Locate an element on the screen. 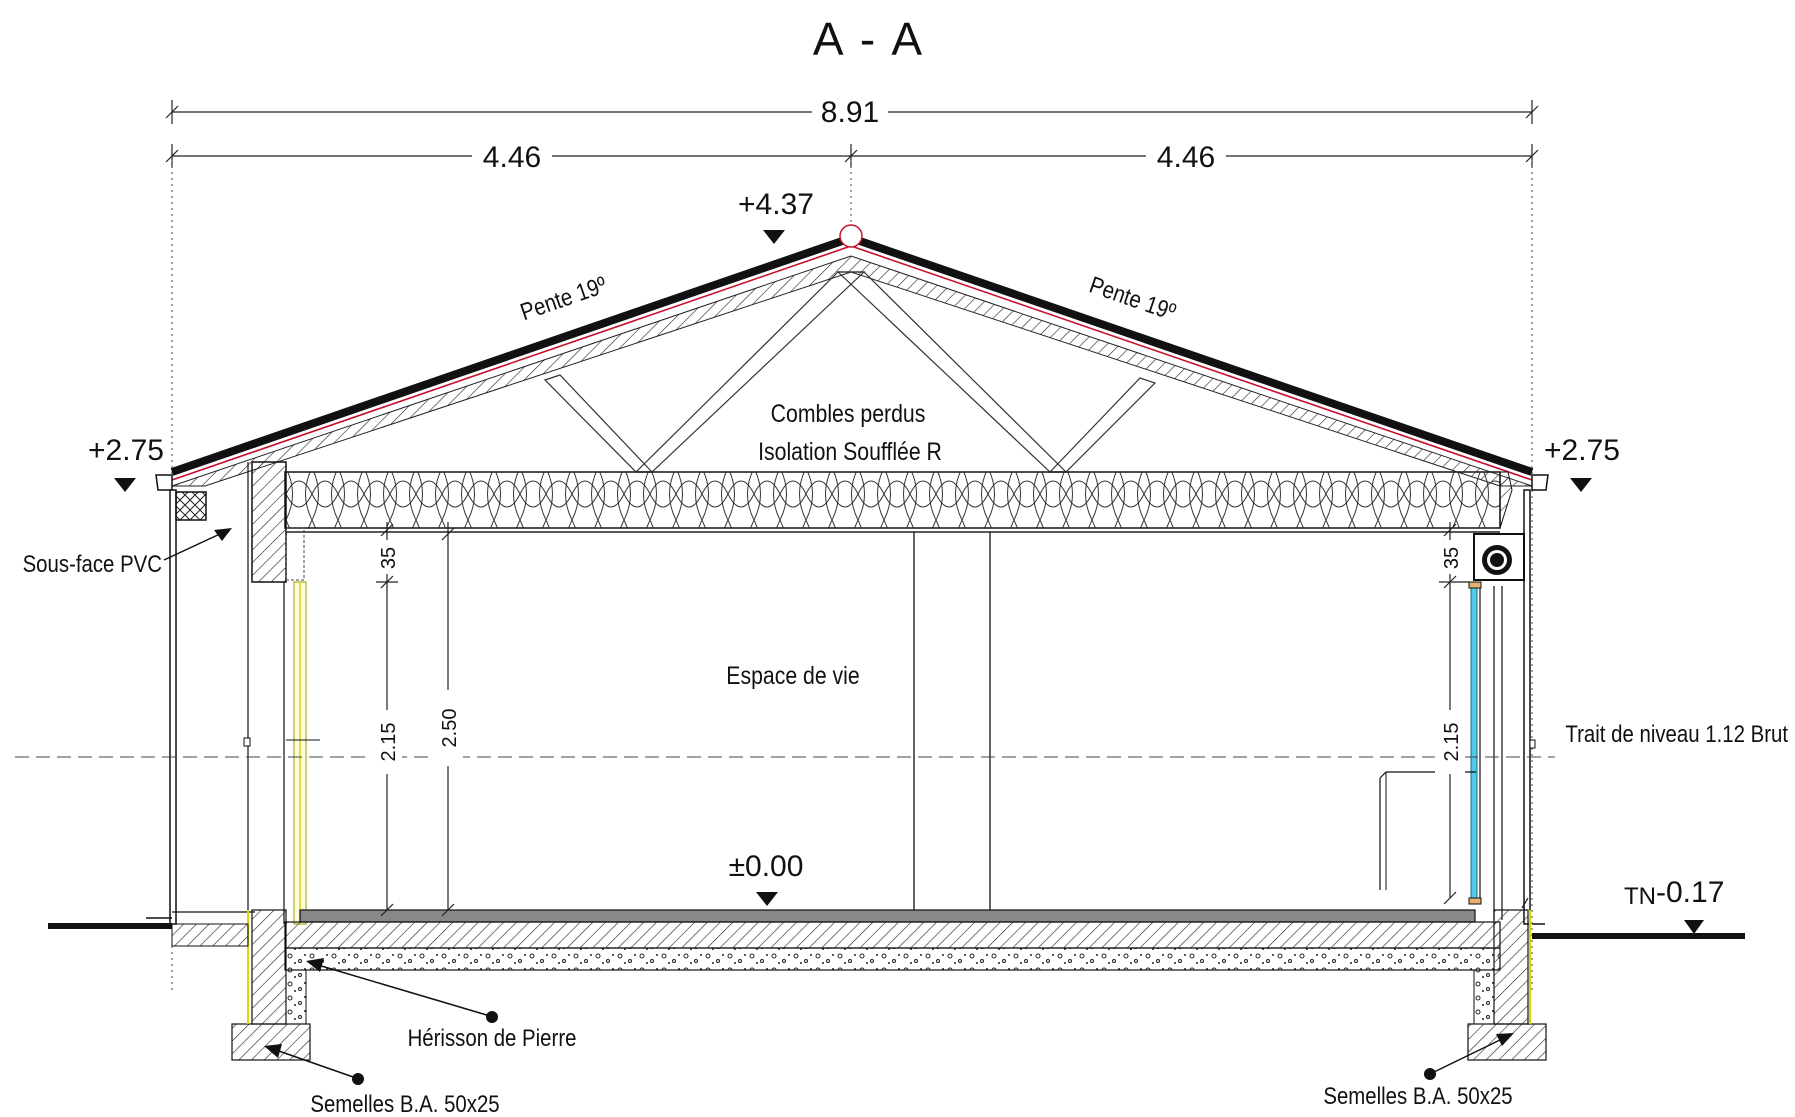  left-wall is located at coordinates (244, 693).